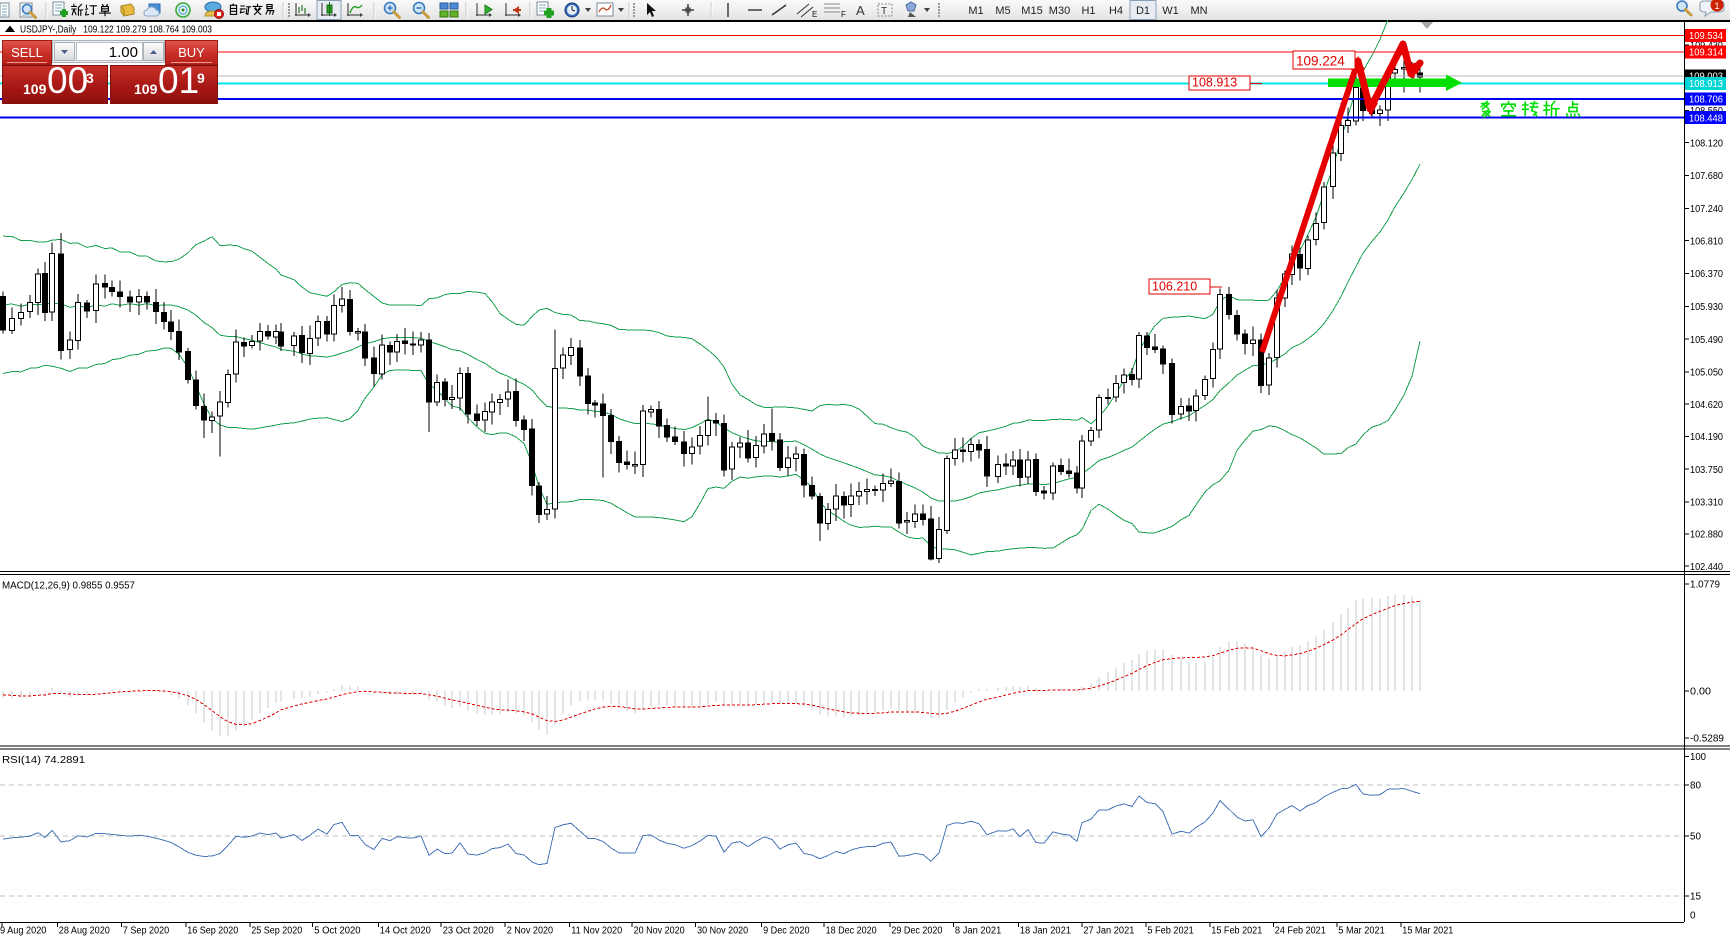 This screenshot has height=939, width=1730. I want to click on svg-text: 11 Nov 2020, so click(596, 931).